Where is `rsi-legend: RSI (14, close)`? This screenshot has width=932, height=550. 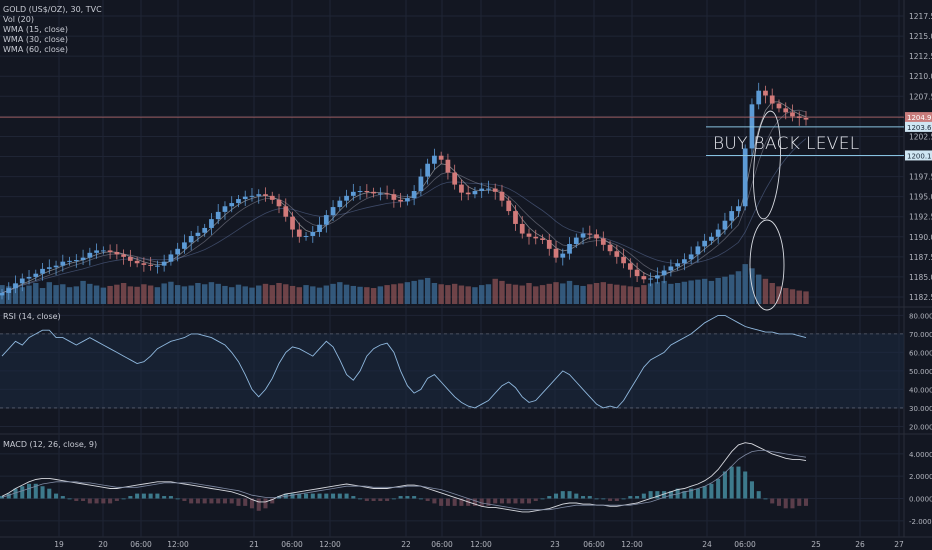
rsi-legend: RSI (14, close) is located at coordinates (32, 316).